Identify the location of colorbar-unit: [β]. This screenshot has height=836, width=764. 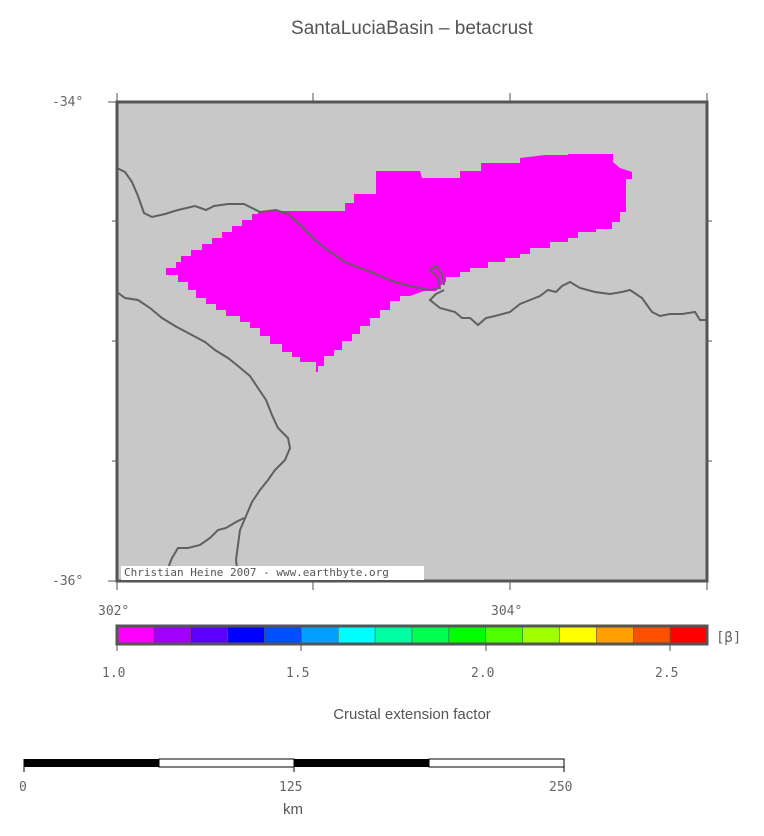
(729, 638).